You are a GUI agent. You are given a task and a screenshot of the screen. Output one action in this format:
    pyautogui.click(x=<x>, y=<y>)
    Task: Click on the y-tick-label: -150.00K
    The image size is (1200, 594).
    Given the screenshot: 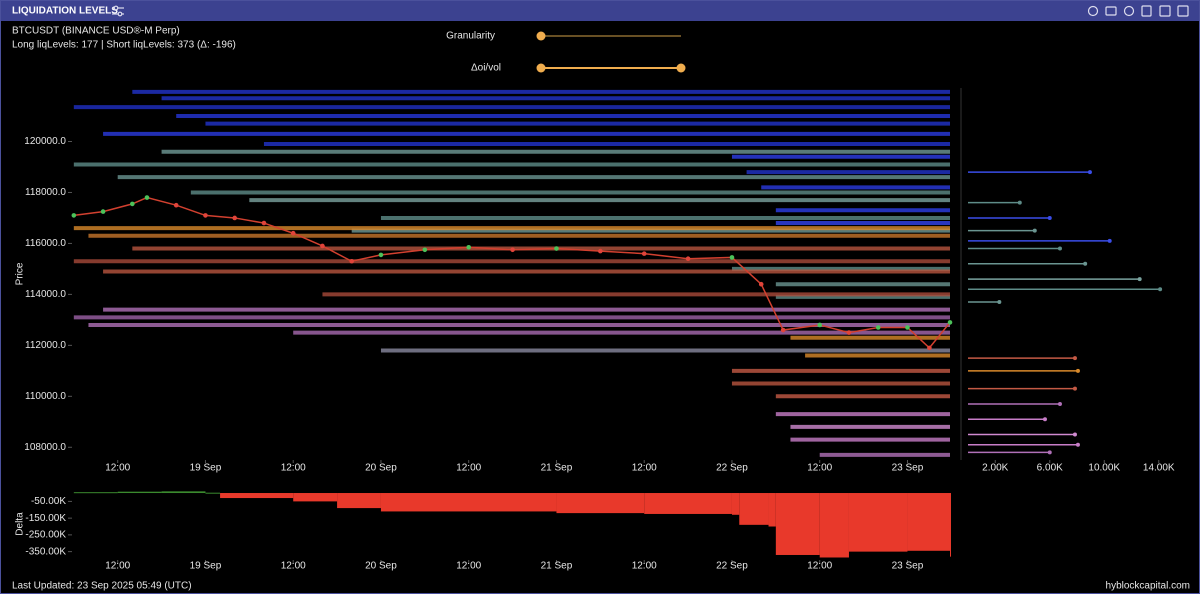 What is the action you would take?
    pyautogui.click(x=45, y=518)
    